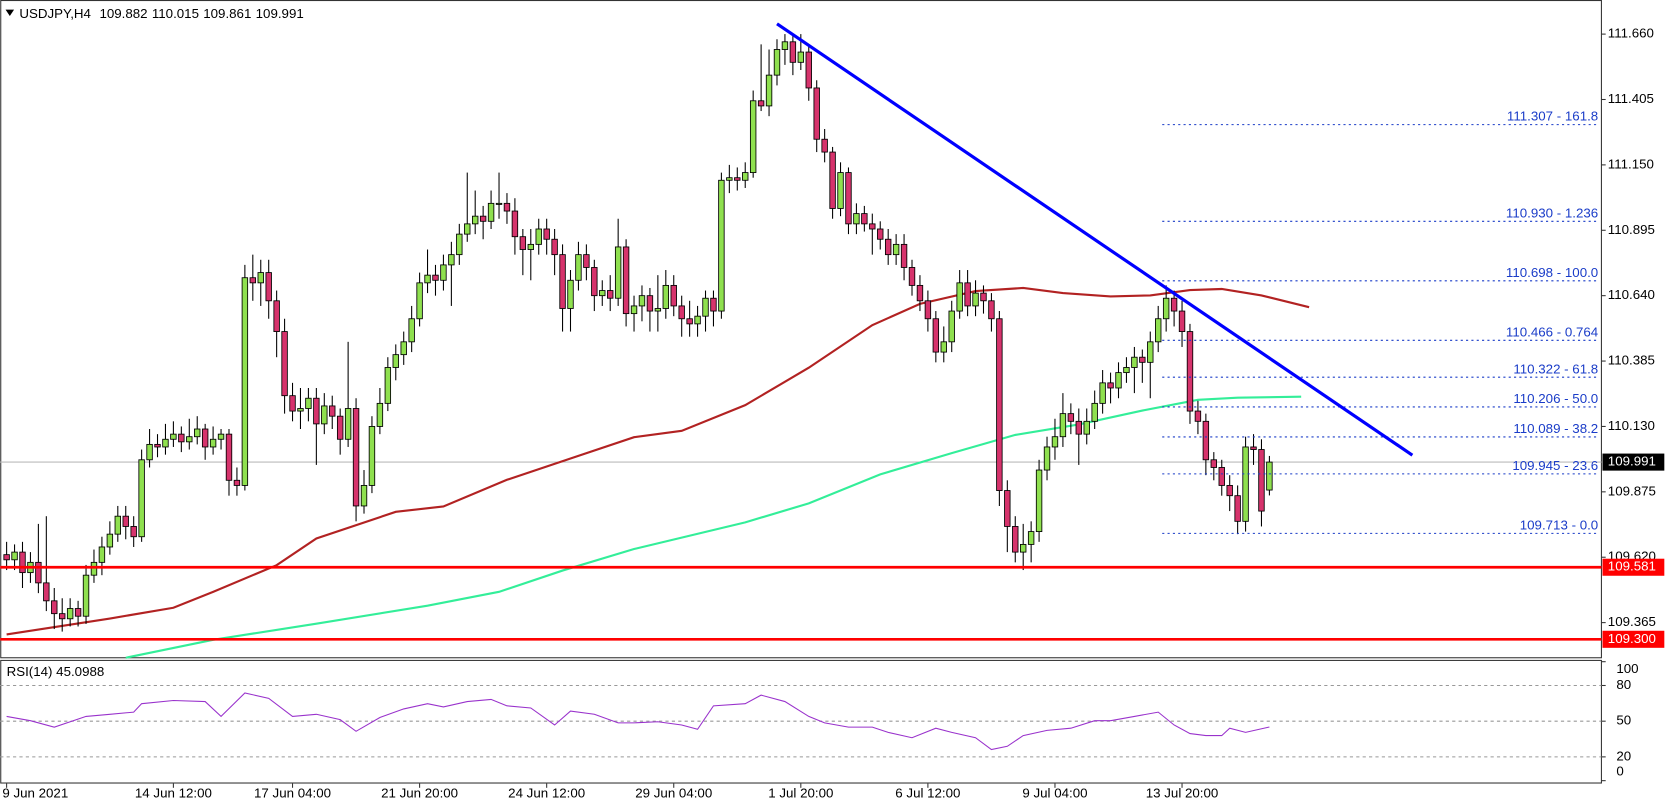  Describe the element at coordinates (1182, 793) in the screenshot. I see `x-tick-label: 13 Jul 20:00` at that location.